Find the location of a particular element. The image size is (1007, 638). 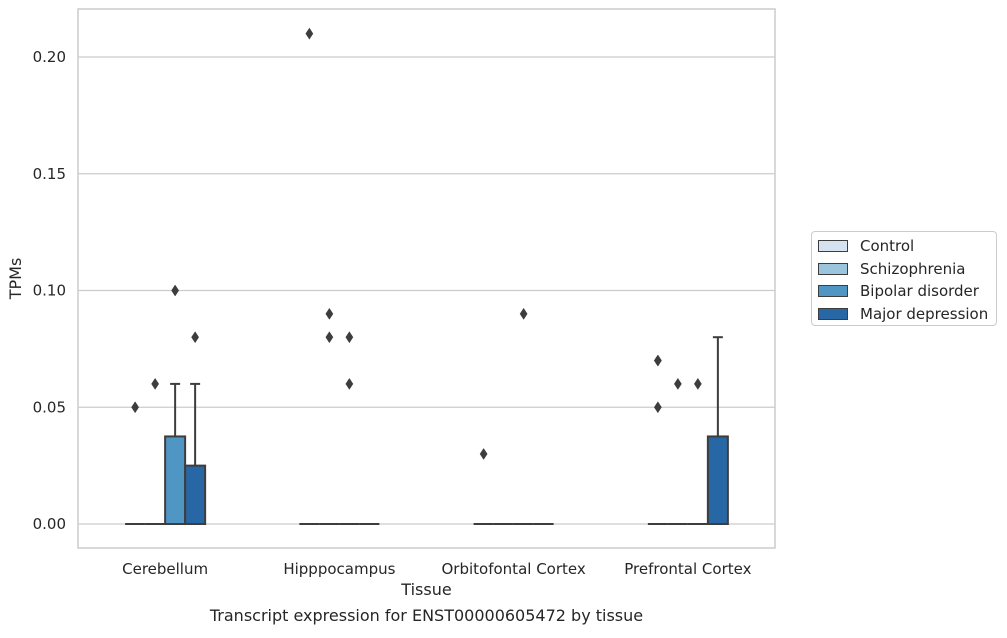

legend-item: Major depression is located at coordinates (907, 314).